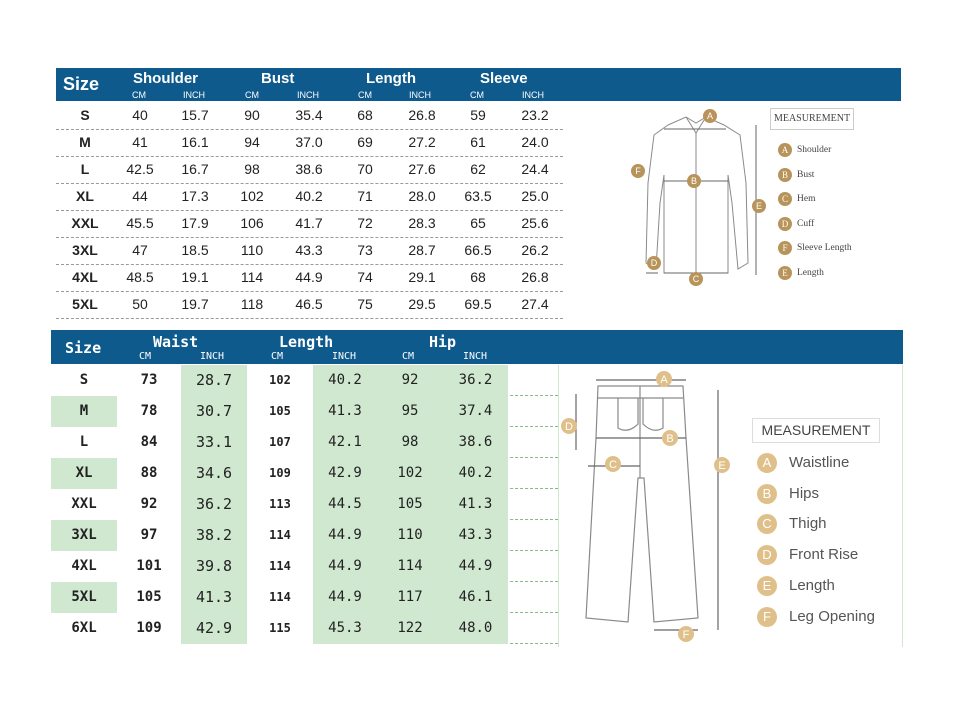  I want to click on value-cell: 69, so click(365, 142).